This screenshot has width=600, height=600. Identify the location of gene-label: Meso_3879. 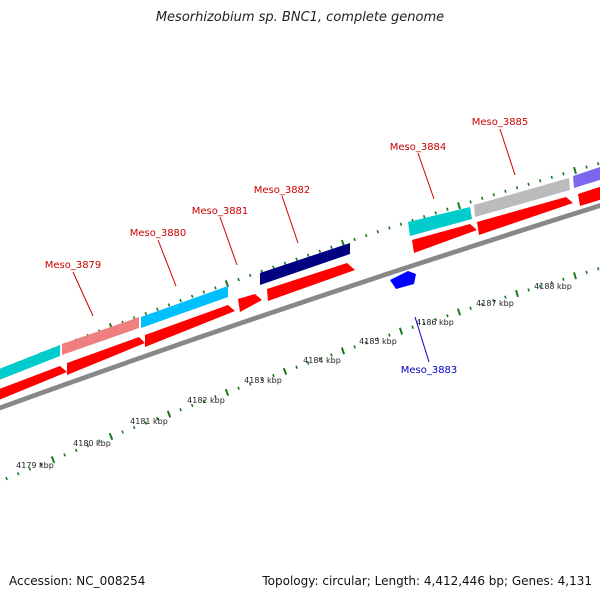
(73, 265).